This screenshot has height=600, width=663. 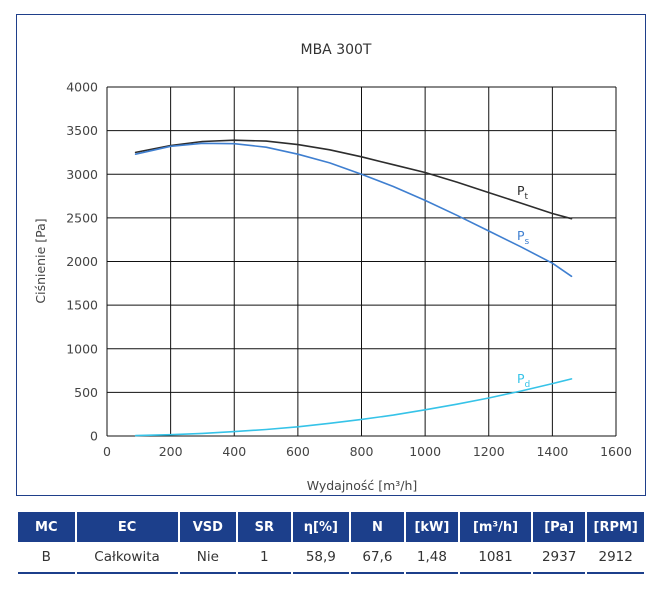 I want to click on curve-labels: Pt Ps Pd, so click(x=523, y=286).